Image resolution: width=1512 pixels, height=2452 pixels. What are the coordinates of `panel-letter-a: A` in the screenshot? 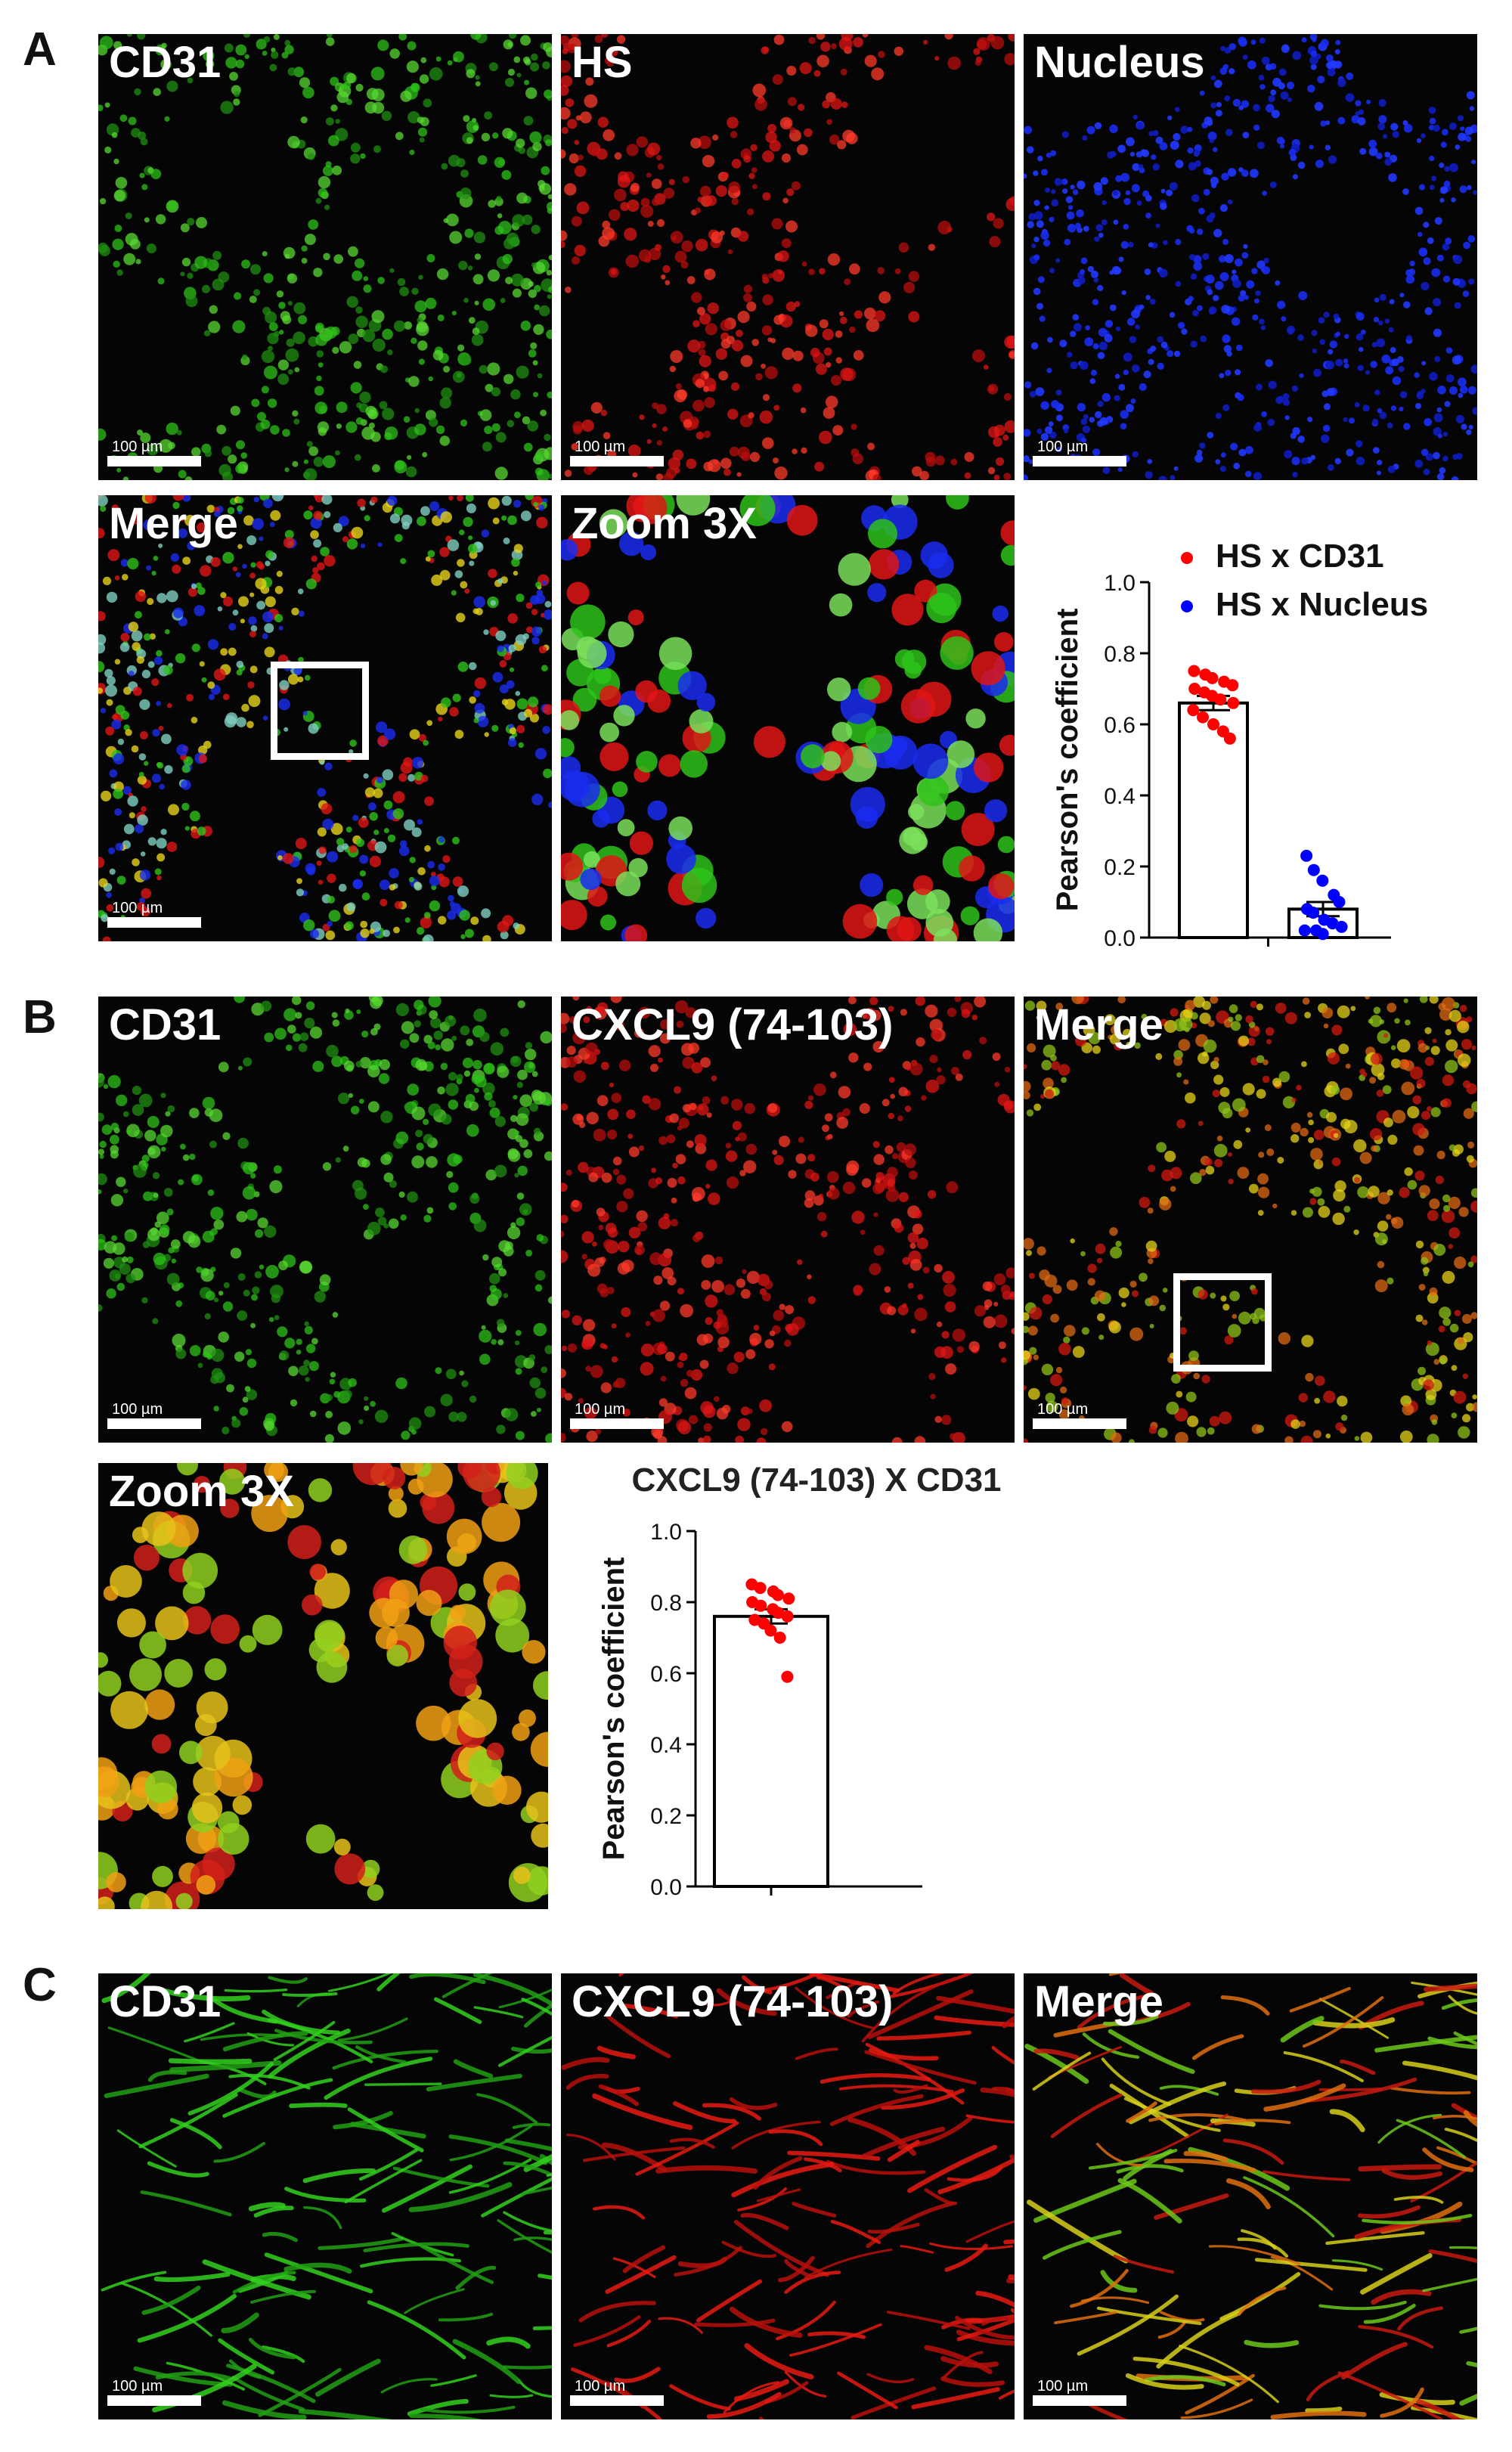 It's located at (40, 50).